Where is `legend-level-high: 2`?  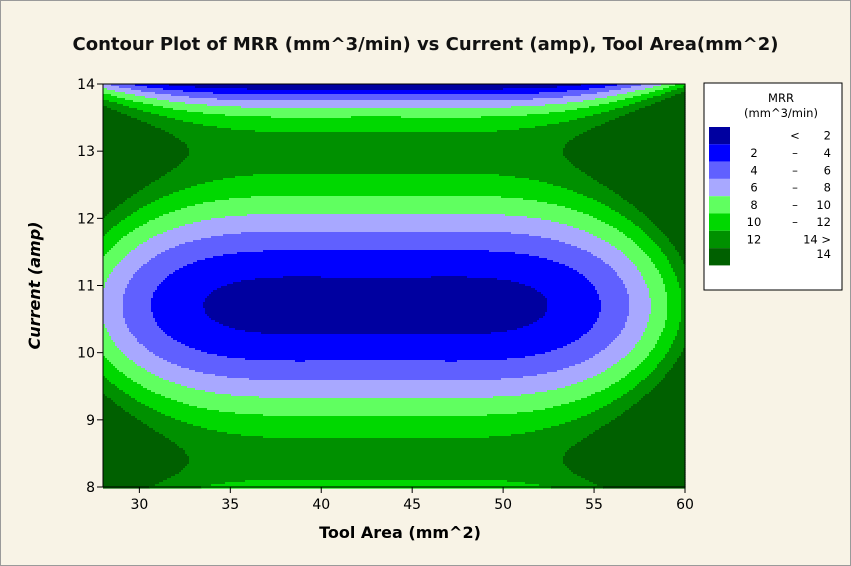
legend-level-high: 2 is located at coordinates (827, 136).